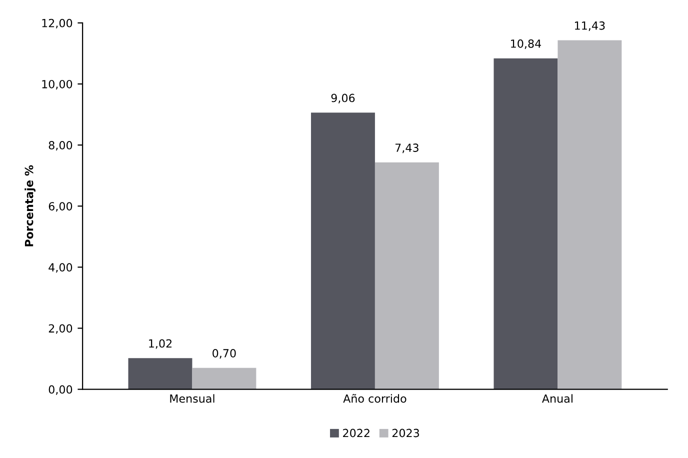  I want to click on legend-label: 2022, so click(356, 433).